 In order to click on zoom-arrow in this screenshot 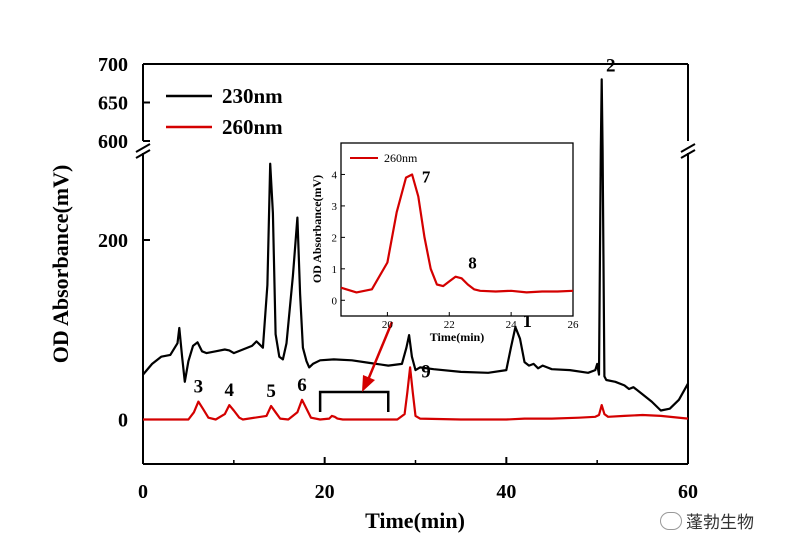, I will do `click(378, 356)`.